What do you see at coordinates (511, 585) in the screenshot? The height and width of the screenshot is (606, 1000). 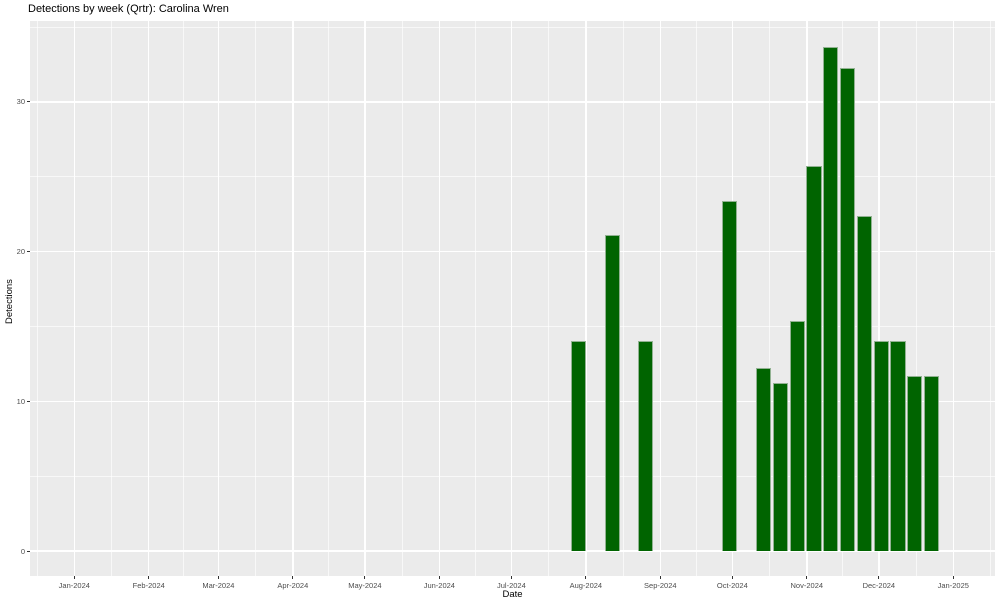 I see `x-tick-label: Jul-2024` at bounding box center [511, 585].